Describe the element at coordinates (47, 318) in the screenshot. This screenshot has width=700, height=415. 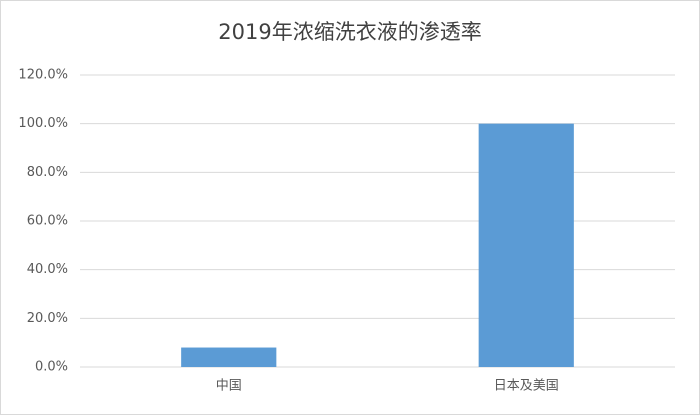
I see `y-tick-label: 20.0%` at that location.